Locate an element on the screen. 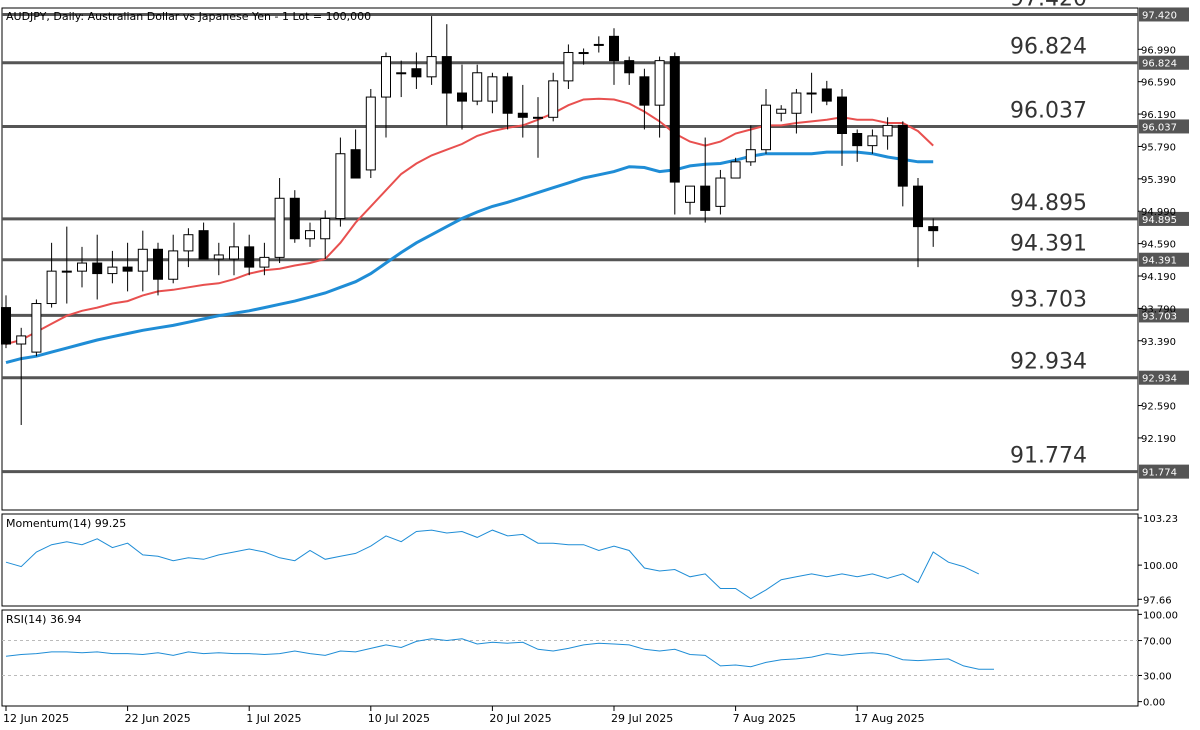  level-price-tag-label: 94.895 is located at coordinates (1159, 220).